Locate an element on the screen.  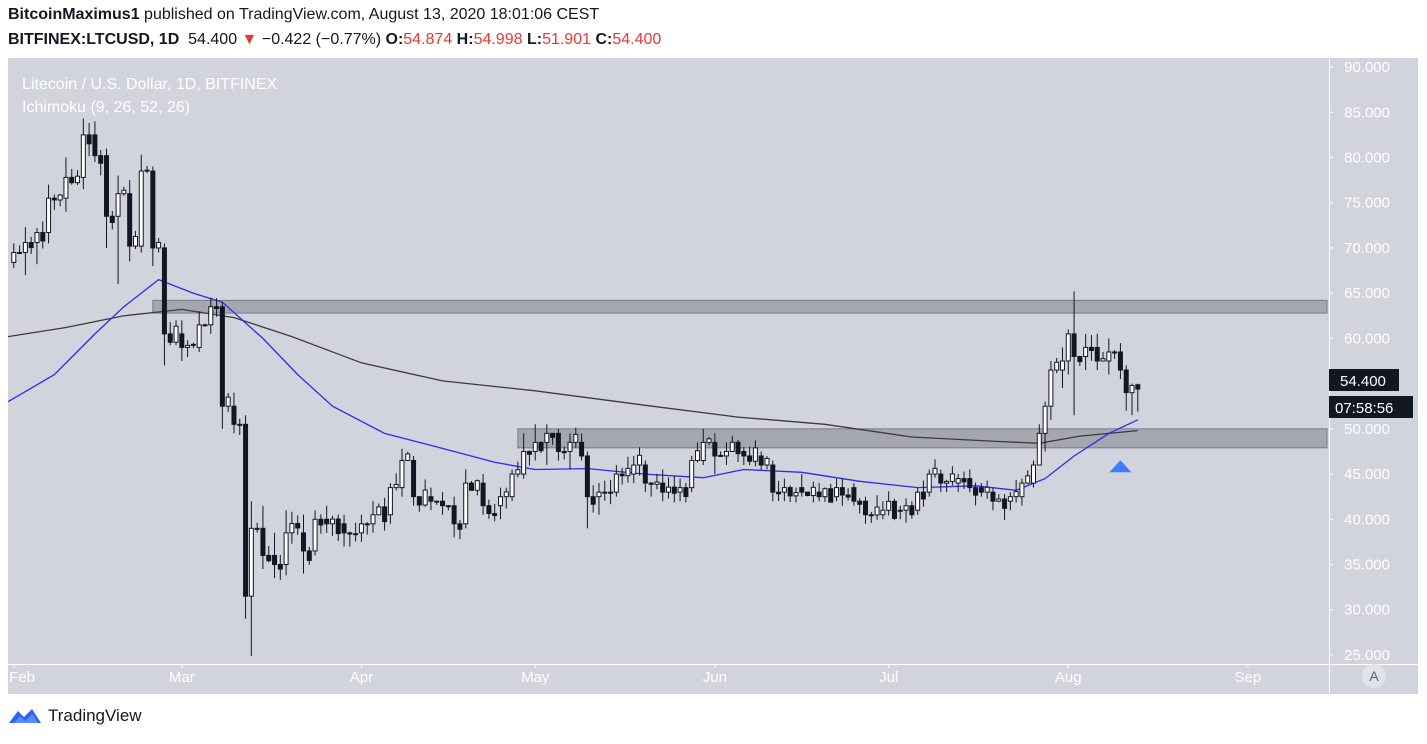
price-change: −0.422 (−0.77%) is located at coordinates (321, 39).